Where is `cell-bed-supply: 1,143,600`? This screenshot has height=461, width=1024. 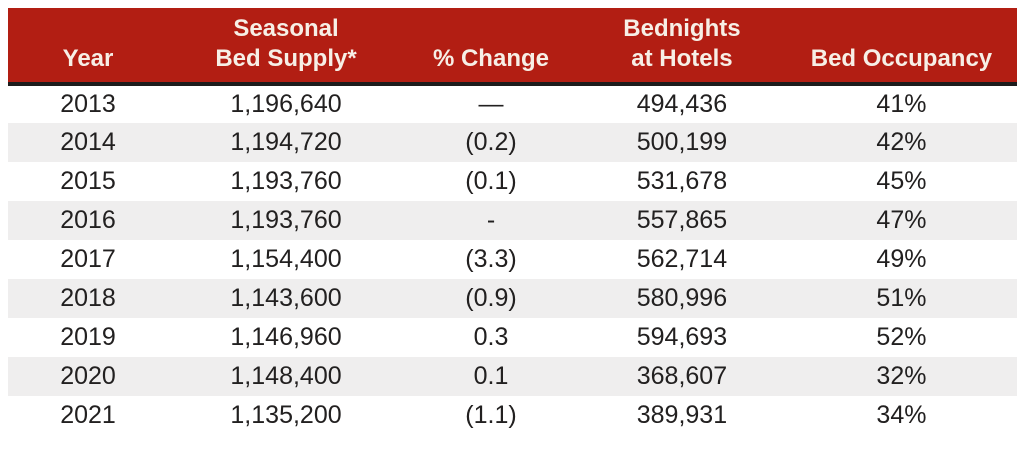
cell-bed-supply: 1,143,600 is located at coordinates (286, 298).